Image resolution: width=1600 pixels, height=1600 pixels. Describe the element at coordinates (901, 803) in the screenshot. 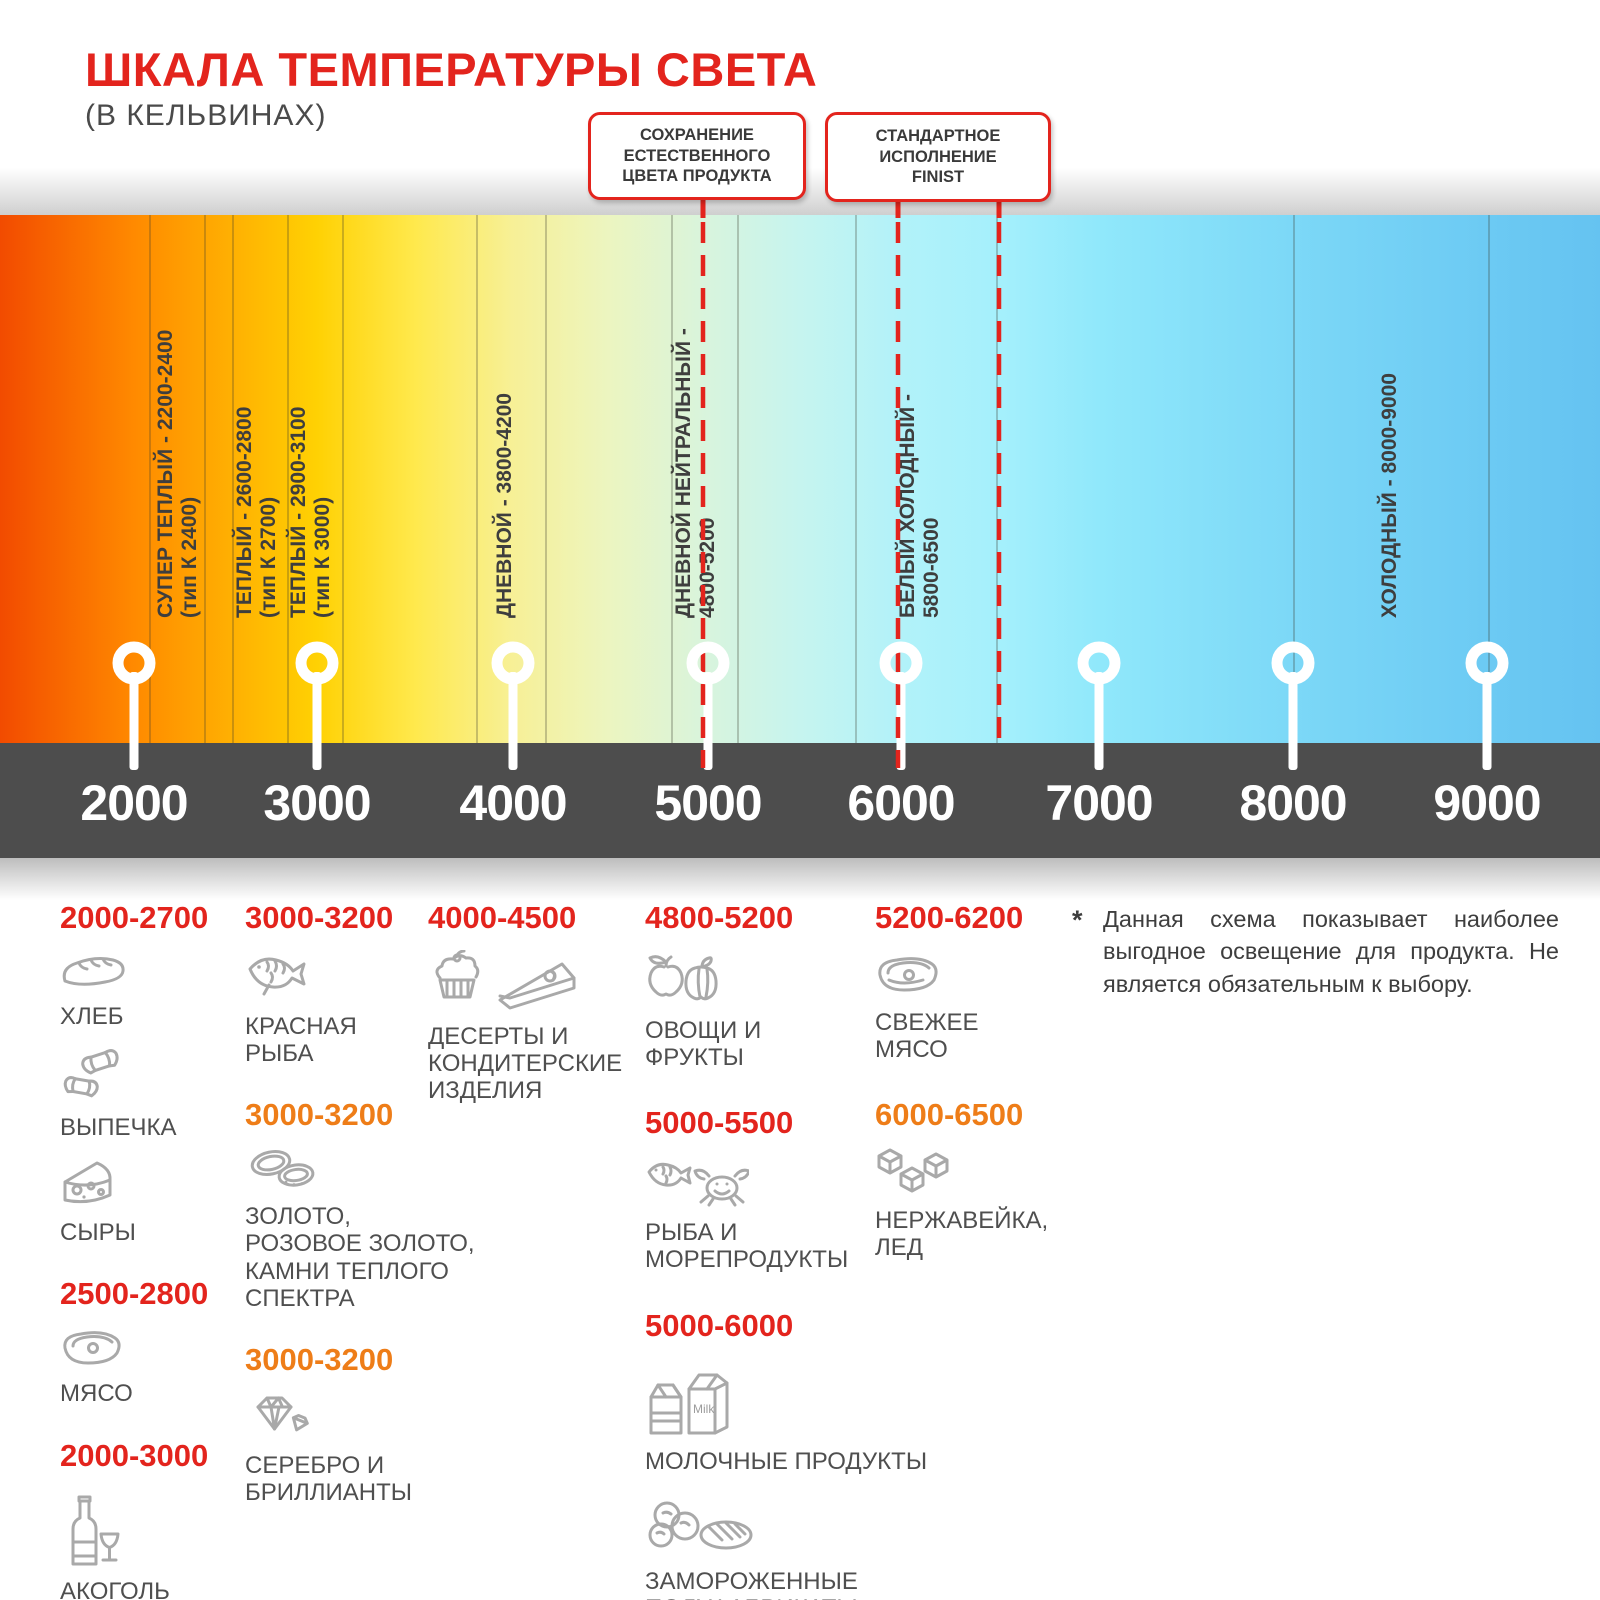

I see `tick-6000: 6000` at that location.